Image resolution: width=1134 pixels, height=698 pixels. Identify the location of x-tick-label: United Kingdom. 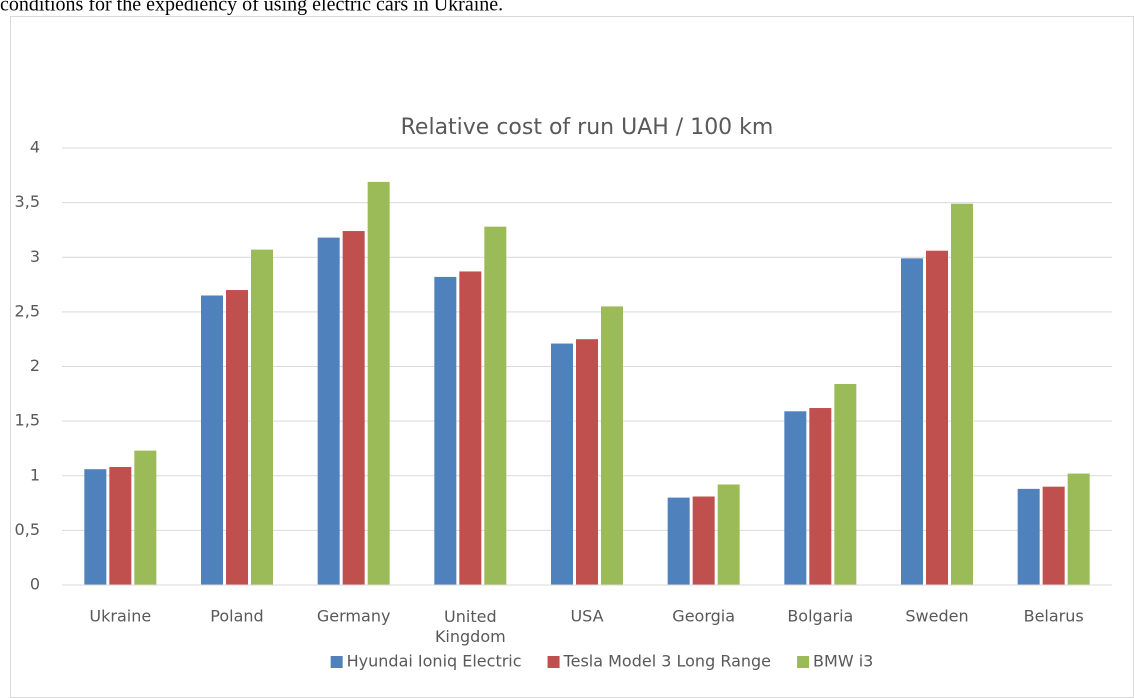
(470, 626).